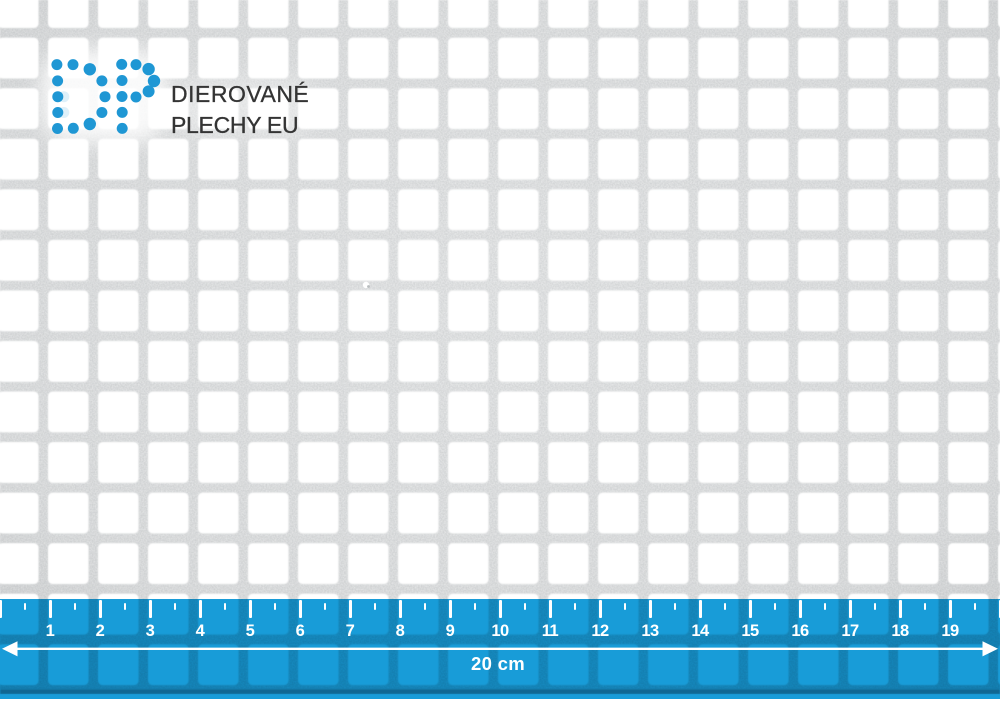  I want to click on logo-text-backdrop, so click(242, 107).